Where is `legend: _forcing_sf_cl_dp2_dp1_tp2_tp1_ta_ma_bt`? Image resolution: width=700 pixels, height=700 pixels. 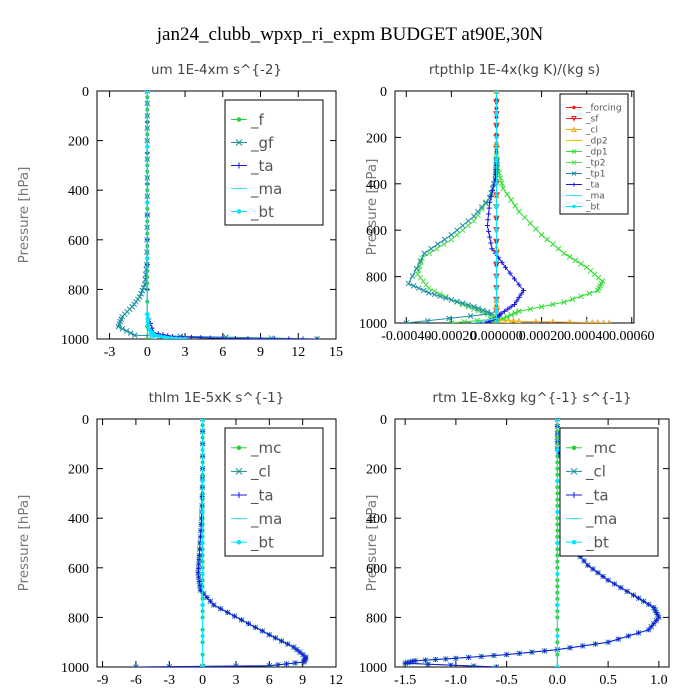 legend: _forcing_sf_cl_dp2_dp1_tp2_tp1_ta_ma_bt is located at coordinates (594, 154).